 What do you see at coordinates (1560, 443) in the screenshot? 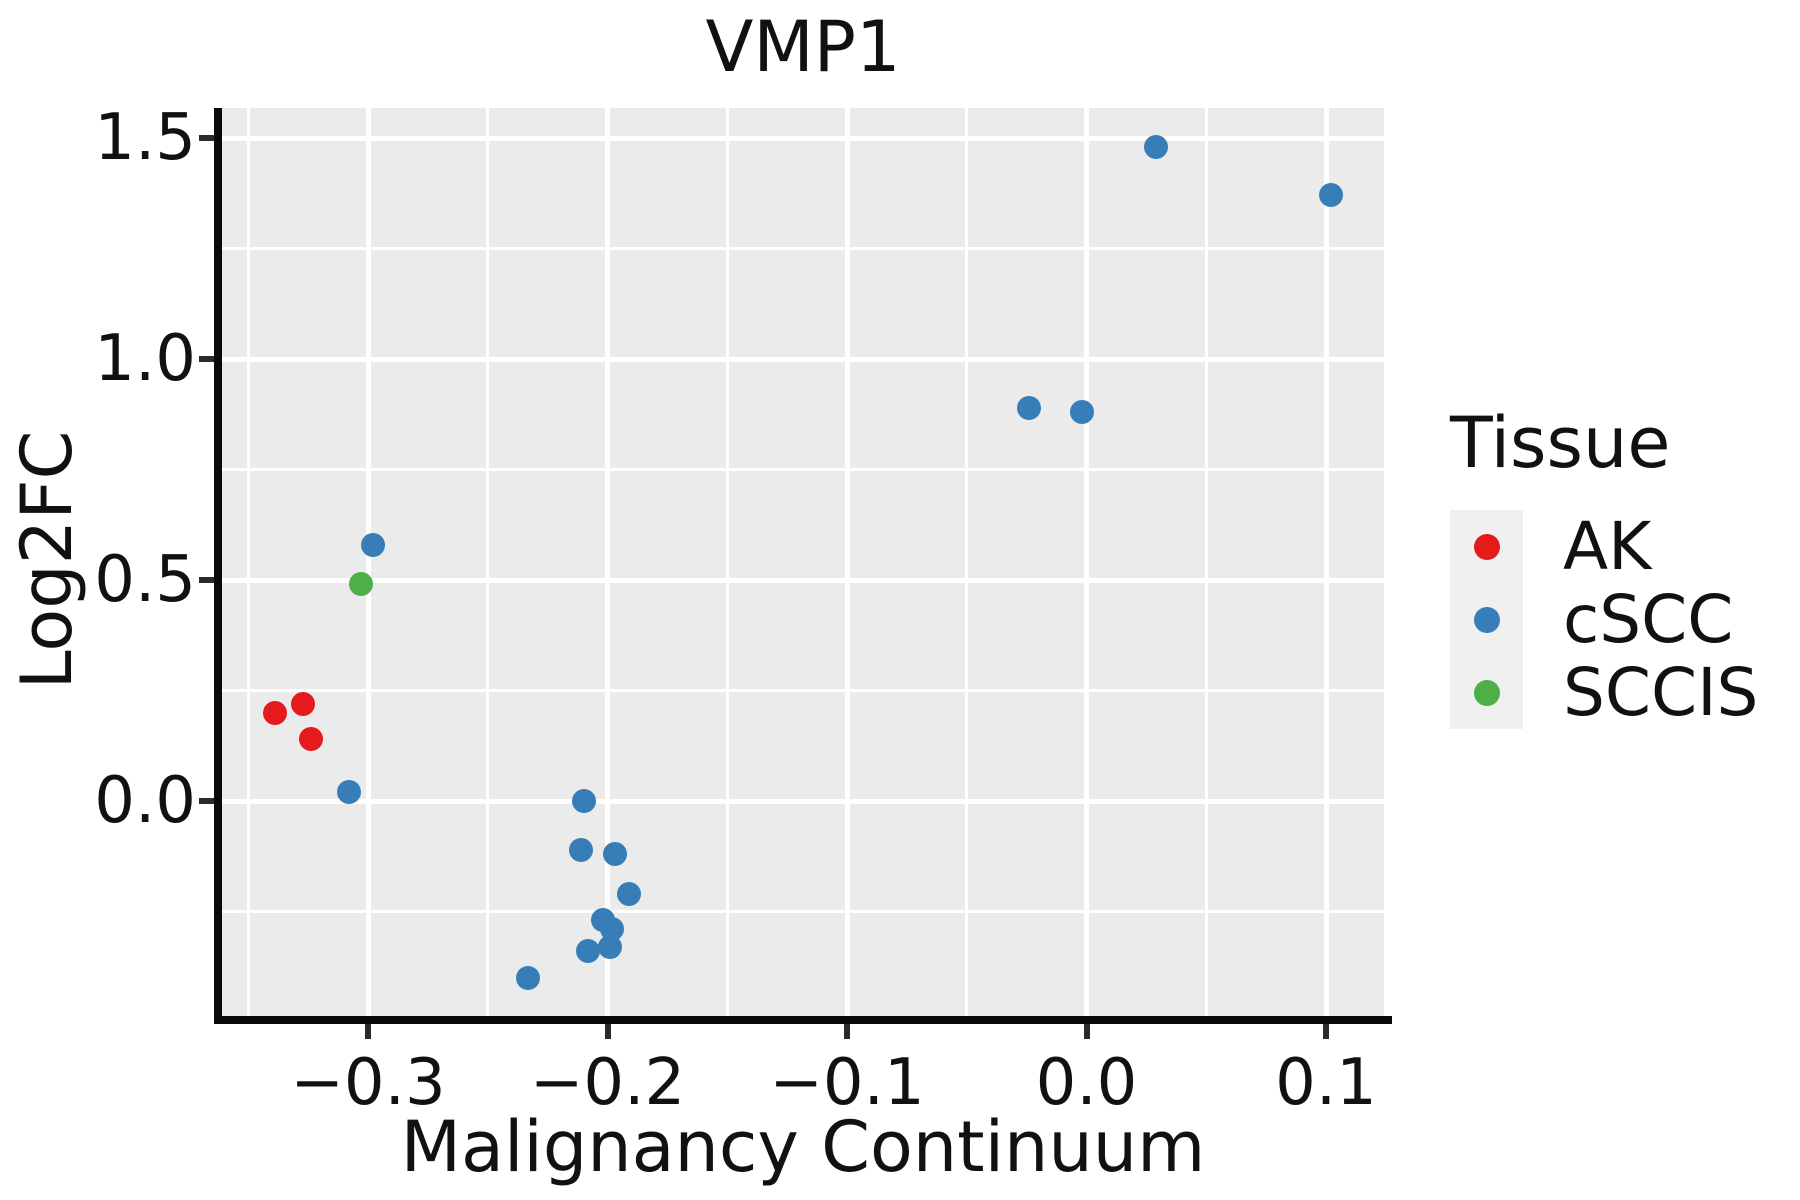
I see `legend-title: Tissue` at bounding box center [1560, 443].